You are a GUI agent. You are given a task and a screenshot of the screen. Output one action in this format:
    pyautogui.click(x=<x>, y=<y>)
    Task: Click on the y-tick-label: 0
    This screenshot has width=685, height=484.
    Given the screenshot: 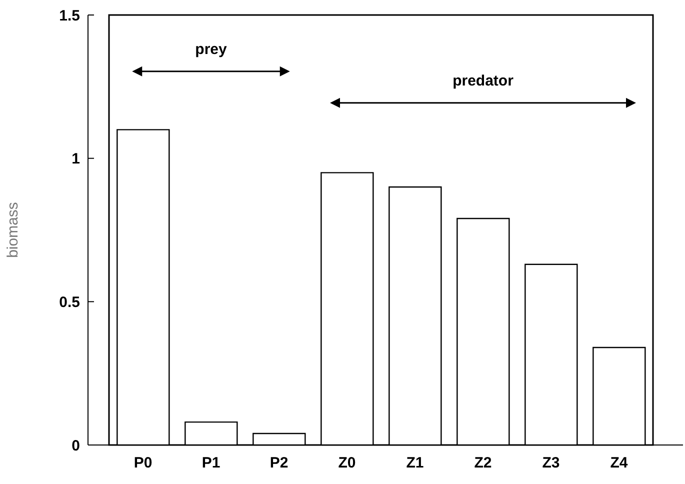 What is the action you would take?
    pyautogui.click(x=76, y=445)
    